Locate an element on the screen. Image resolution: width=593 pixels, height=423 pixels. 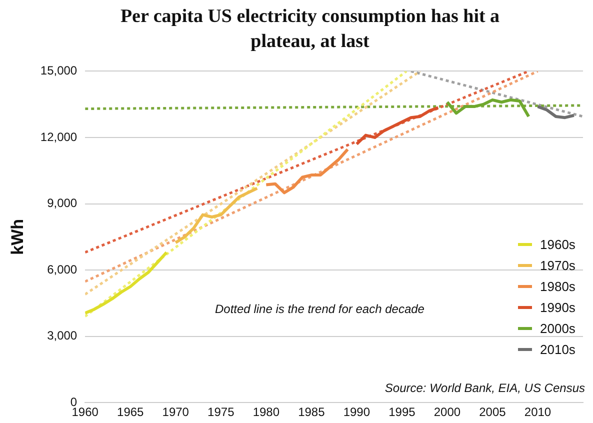
x-tick-label: 1970 is located at coordinates (176, 412).